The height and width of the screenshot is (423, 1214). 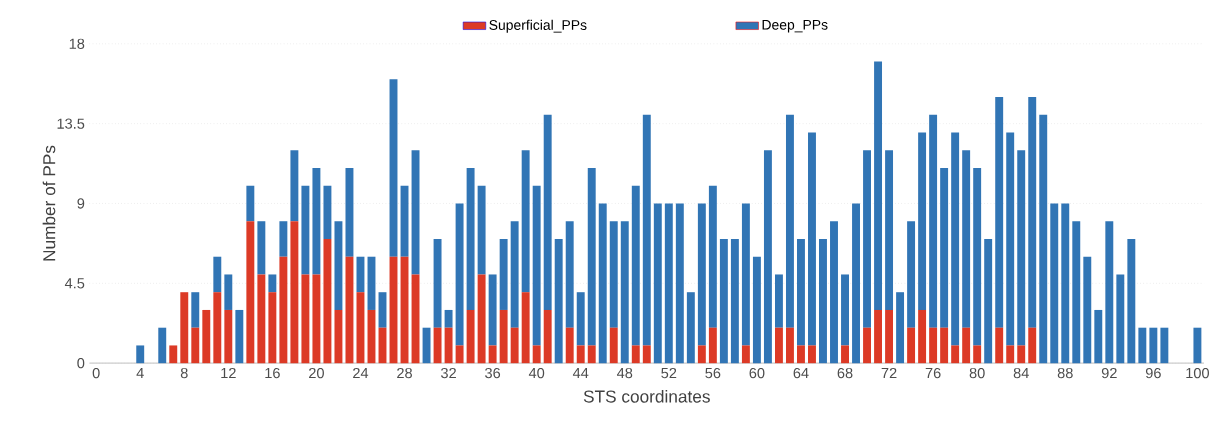 I want to click on x-tick-label: 28, so click(x=404, y=373).